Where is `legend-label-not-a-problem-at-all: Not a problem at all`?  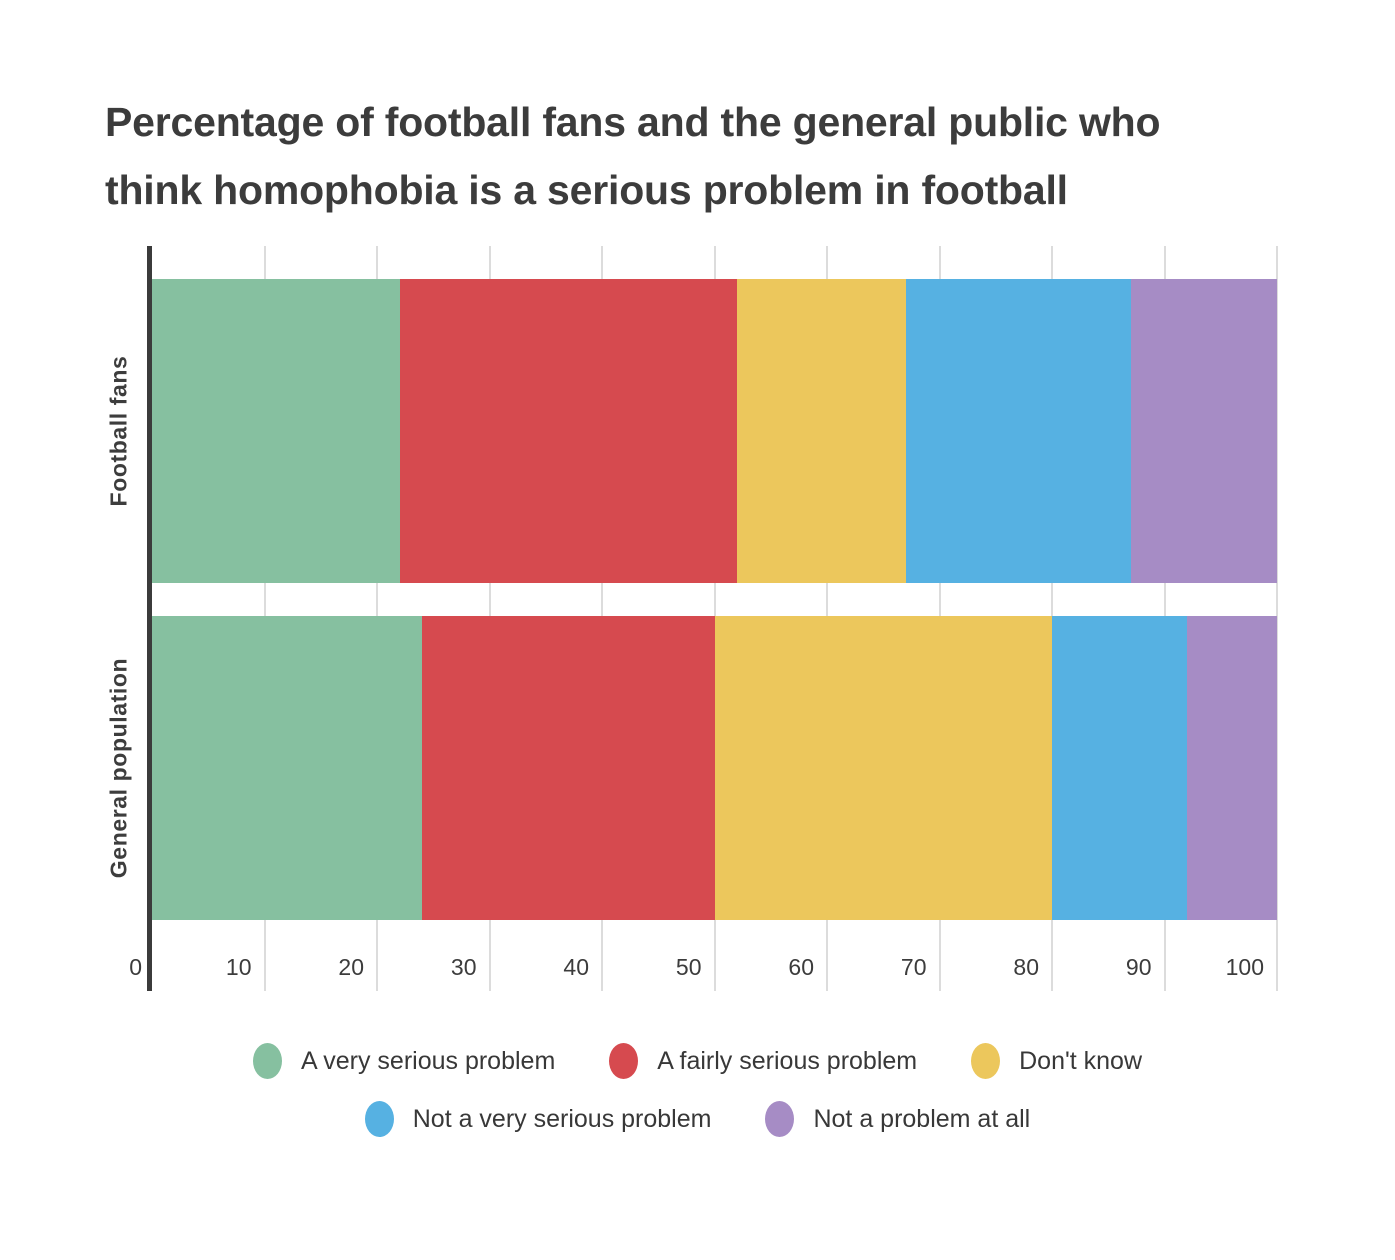 legend-label-not-a-problem-at-all: Not a problem at all is located at coordinates (922, 1118).